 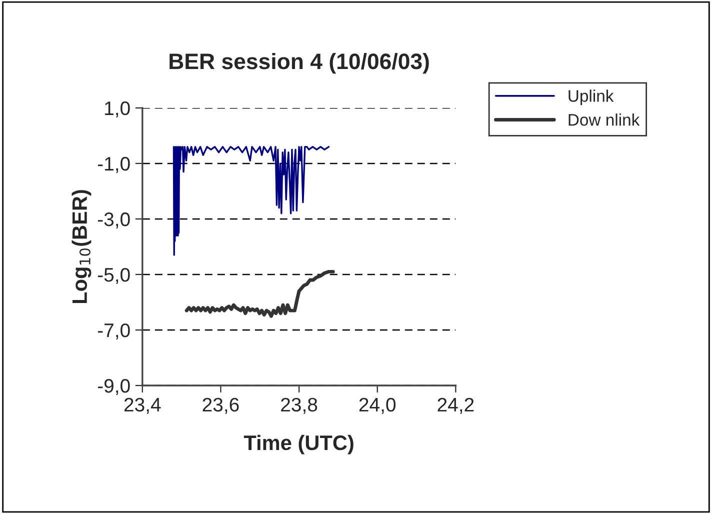 What do you see at coordinates (299, 406) in the screenshot?
I see `x-tick-label: 23,8` at bounding box center [299, 406].